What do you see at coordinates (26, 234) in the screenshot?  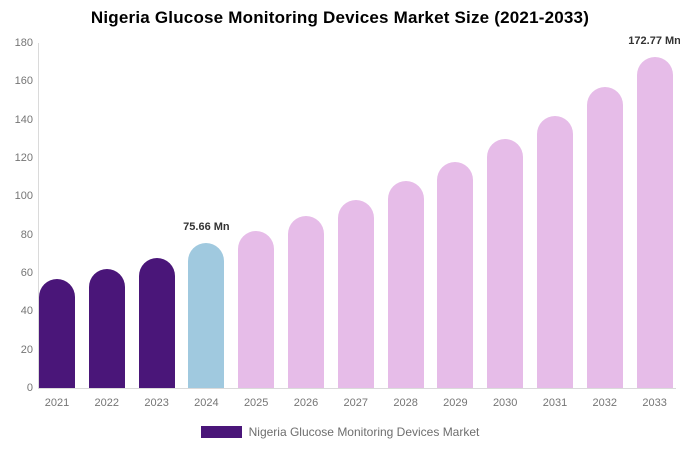 I see `y-tick-80: 80` at bounding box center [26, 234].